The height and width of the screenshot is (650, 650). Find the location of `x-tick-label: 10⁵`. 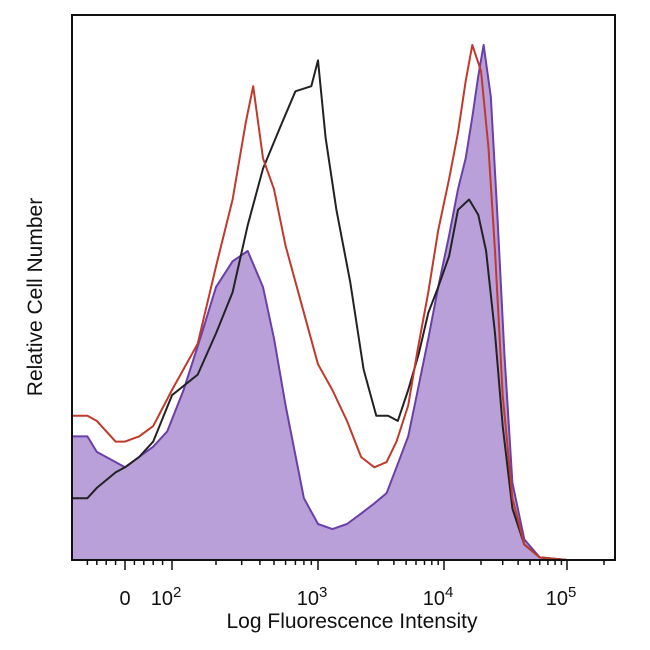

x-tick-label: 10⁵ is located at coordinates (561, 597).